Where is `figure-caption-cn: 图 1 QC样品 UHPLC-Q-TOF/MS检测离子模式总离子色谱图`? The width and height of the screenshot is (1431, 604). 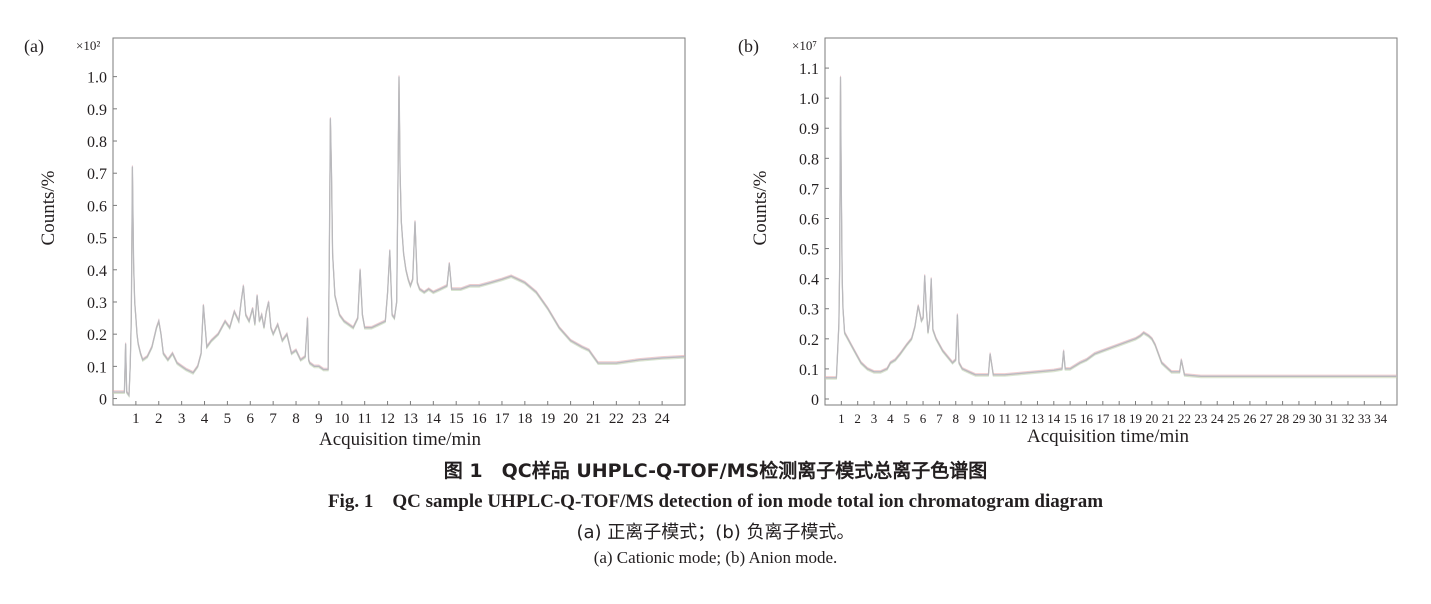
figure-caption-cn: 图 1 QC样品 UHPLC-Q-TOF/MS检测离子模式总离子色谱图 is located at coordinates (715, 471).